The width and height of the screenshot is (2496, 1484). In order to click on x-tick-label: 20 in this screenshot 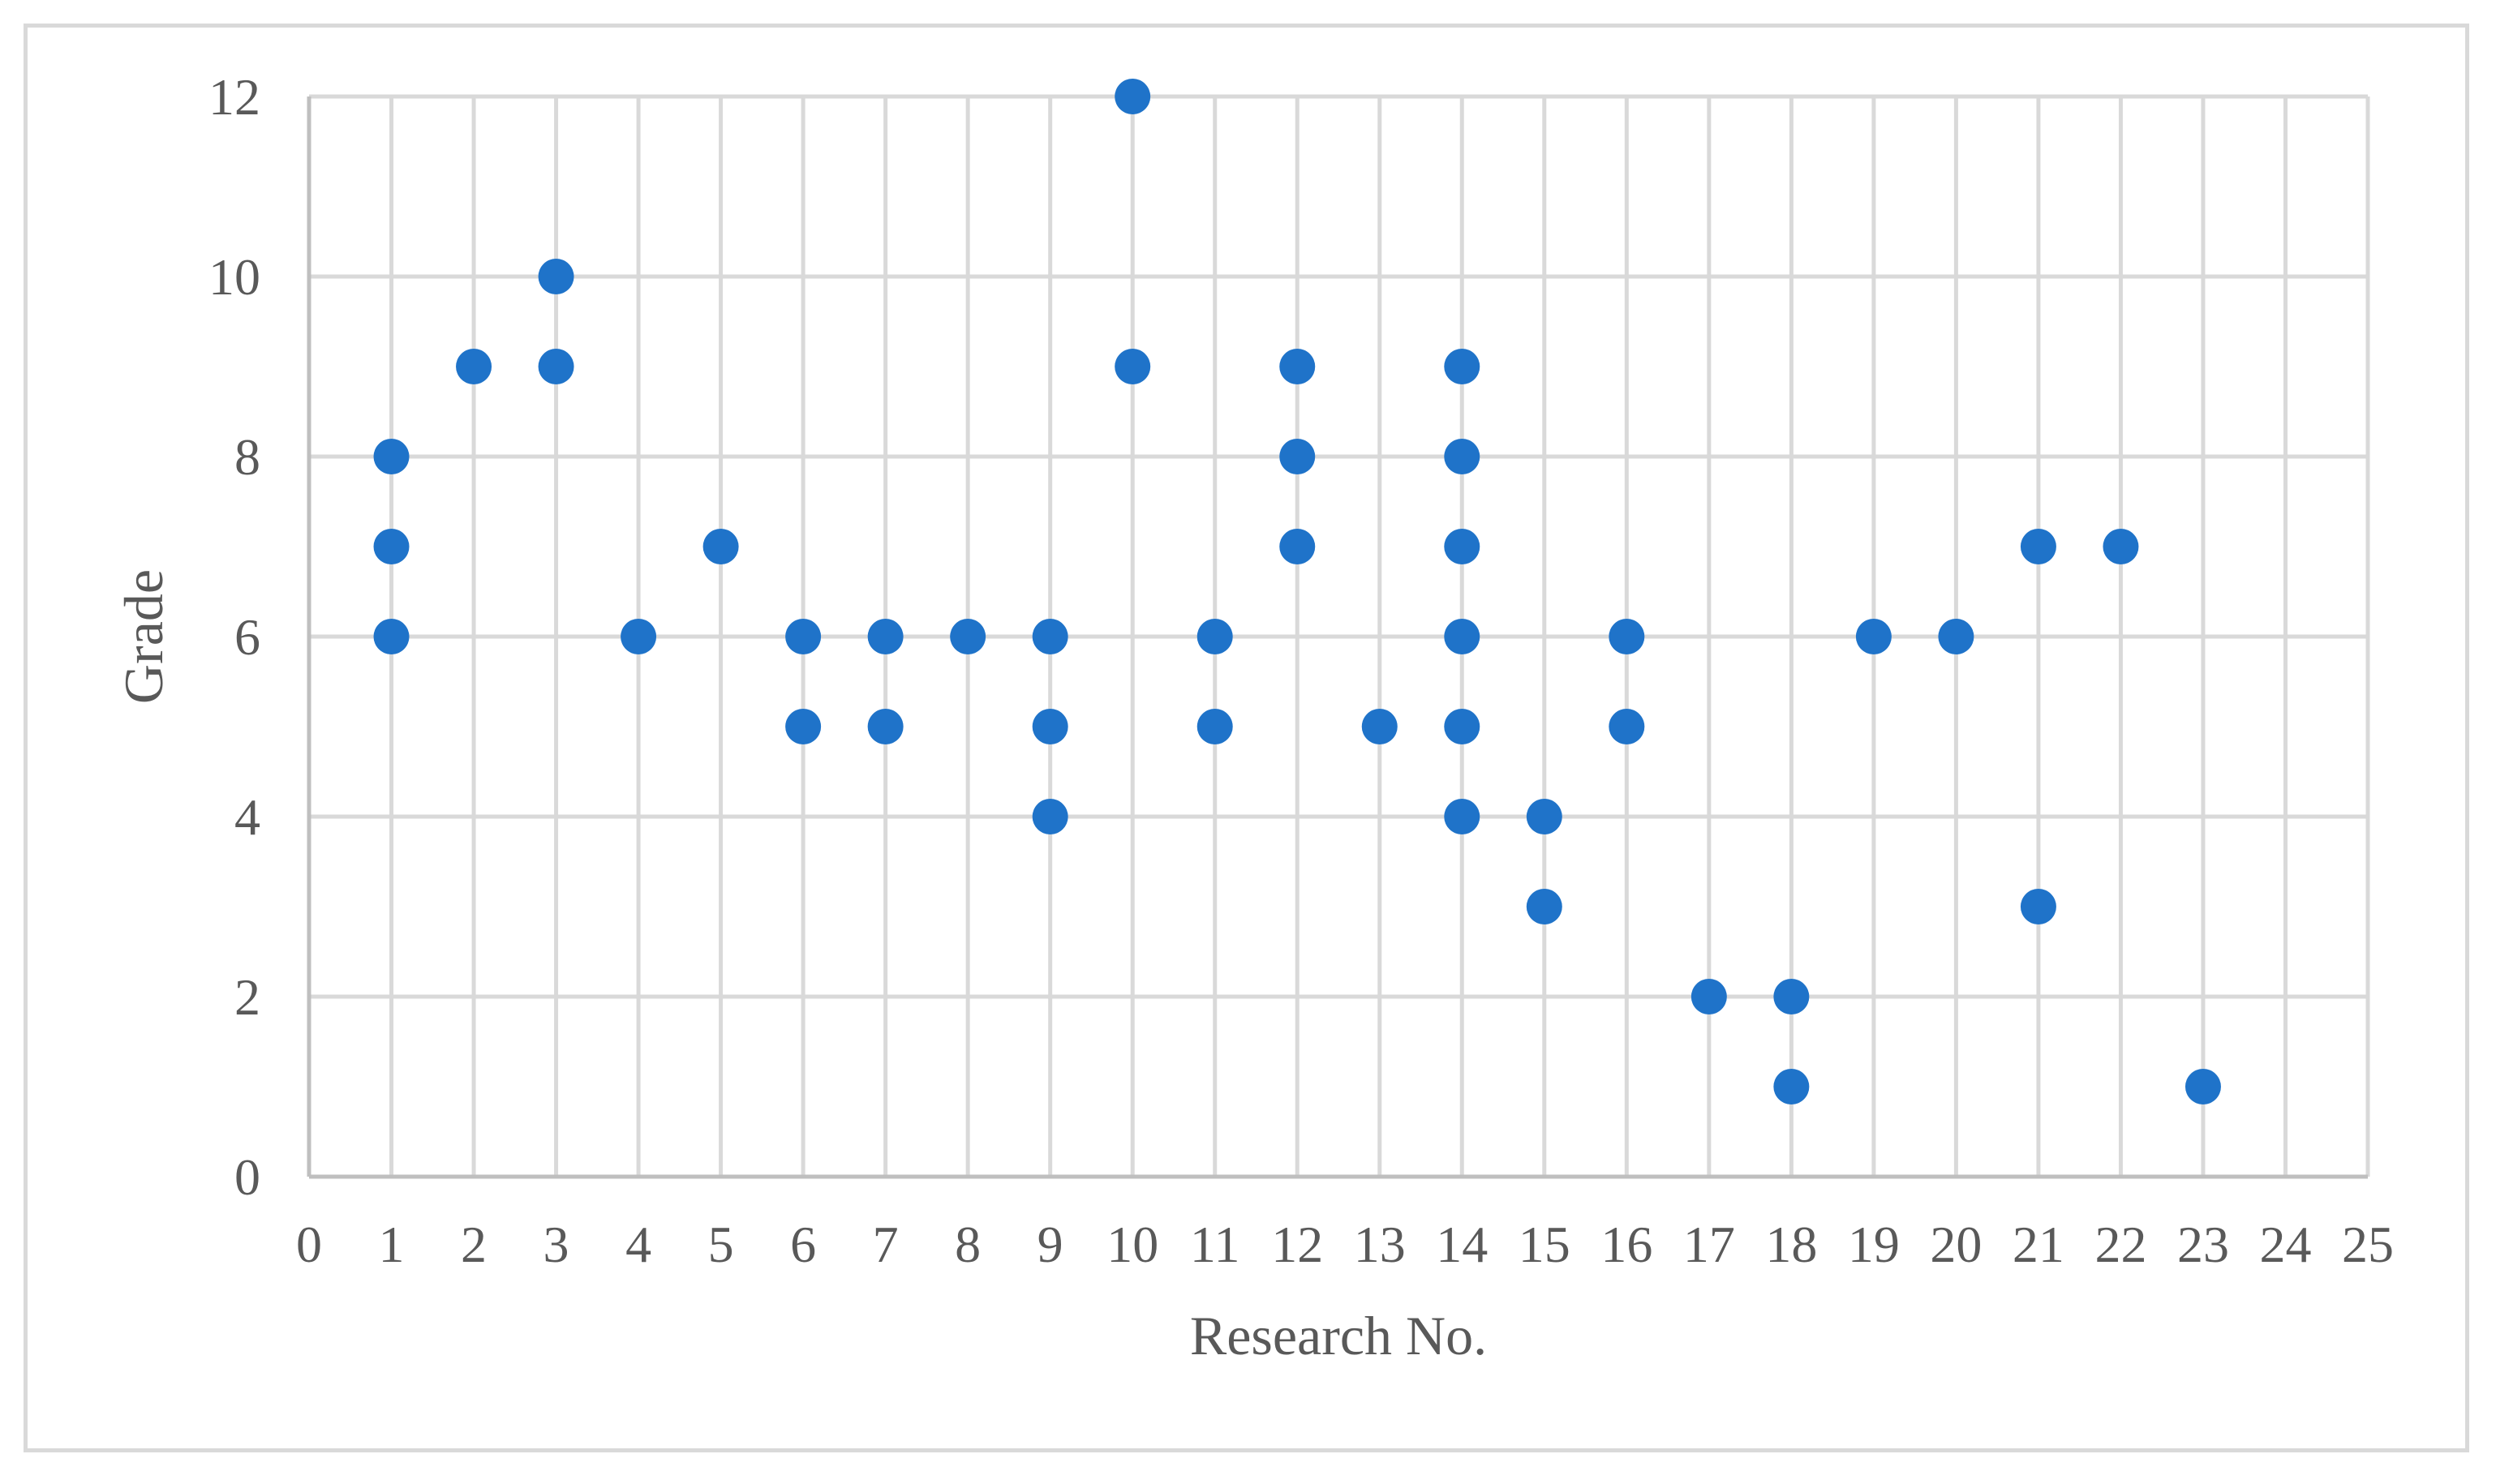, I will do `click(1956, 1244)`.